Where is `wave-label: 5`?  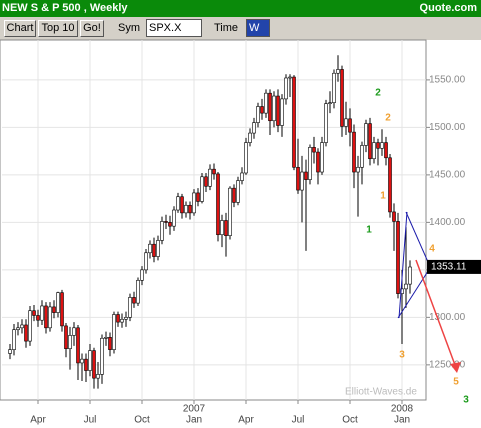
wave-label: 5 is located at coordinates (456, 382).